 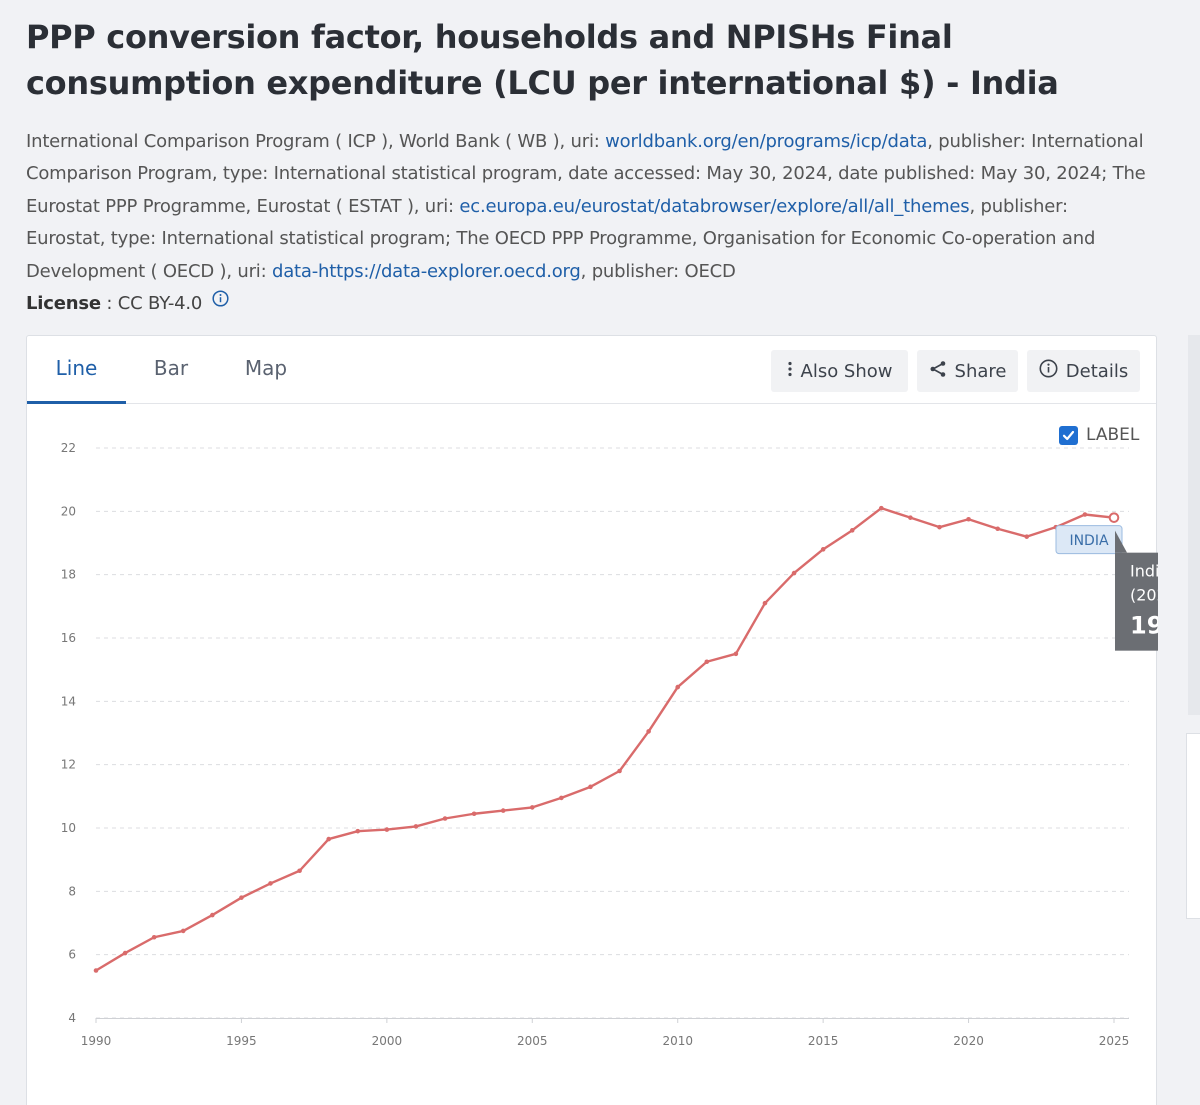 I want to click on source-link-worldbank: worldbank.org/en/programs/icp/data, so click(x=766, y=141).